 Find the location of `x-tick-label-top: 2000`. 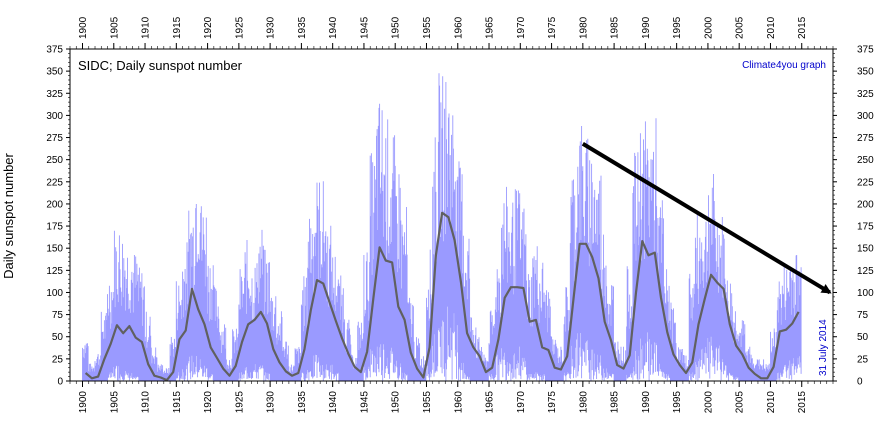

x-tick-label-top: 2000 is located at coordinates (708, 27).